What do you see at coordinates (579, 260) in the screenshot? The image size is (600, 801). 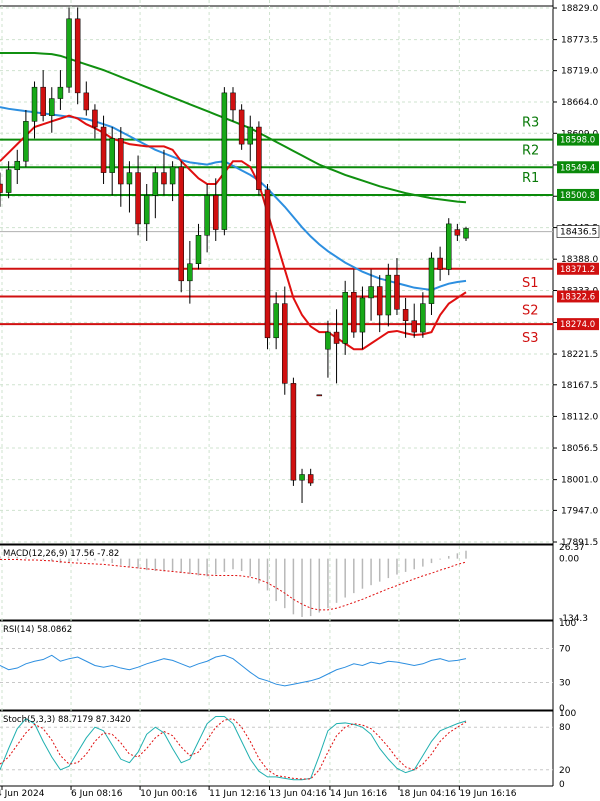 I see `price-tick-label: 18388.0` at bounding box center [579, 260].